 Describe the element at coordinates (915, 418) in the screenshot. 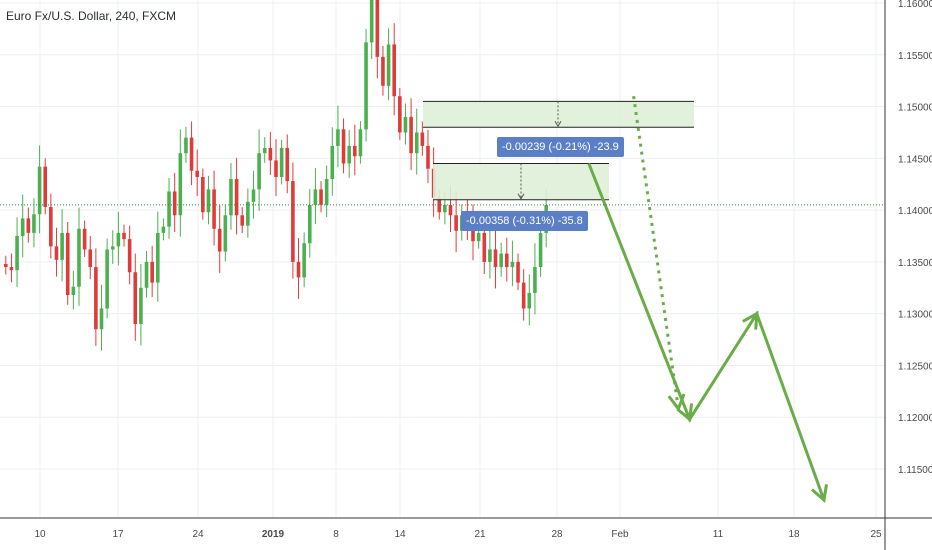

I see `y-tick-label: 1.12000` at that location.